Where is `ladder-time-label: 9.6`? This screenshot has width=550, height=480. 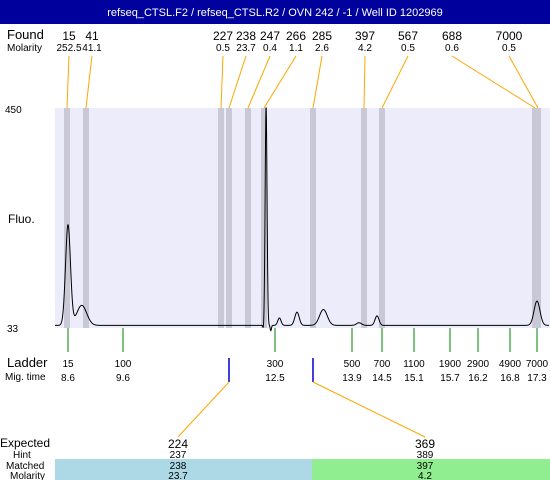
ladder-time-label: 9.6 is located at coordinates (123, 378).